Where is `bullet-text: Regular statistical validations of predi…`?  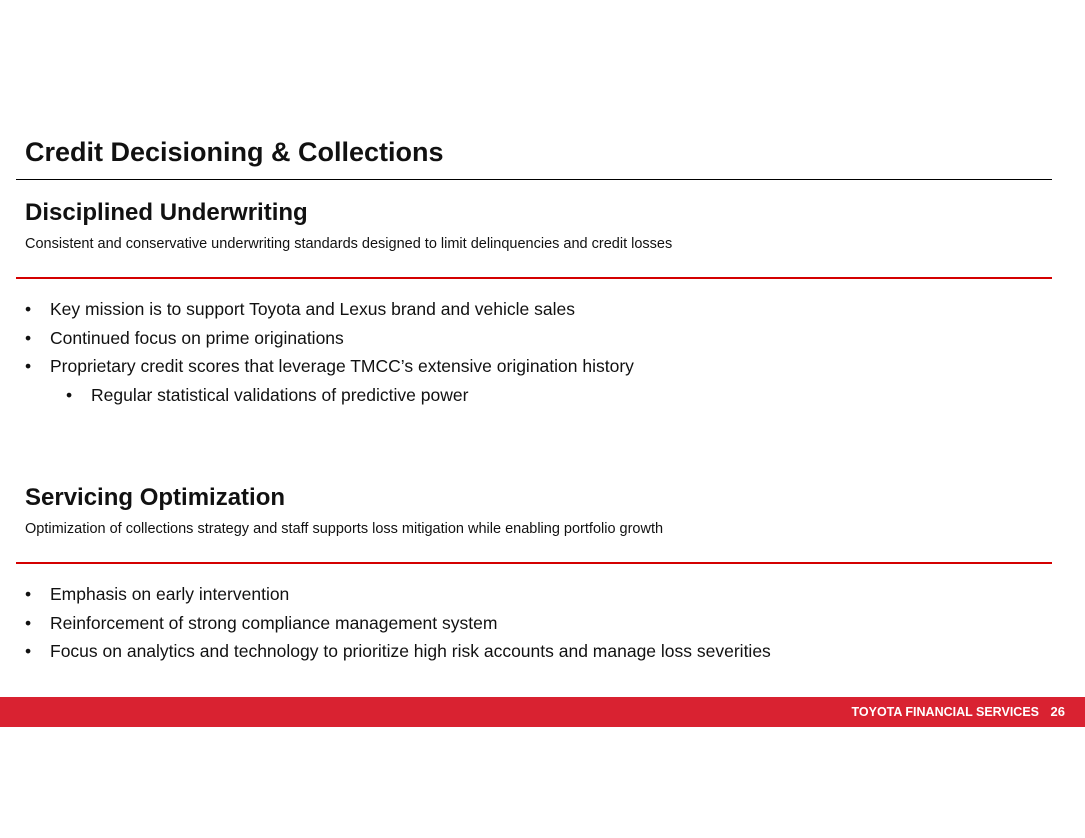
bullet-text: Regular statistical validations of predi… is located at coordinates (280, 395).